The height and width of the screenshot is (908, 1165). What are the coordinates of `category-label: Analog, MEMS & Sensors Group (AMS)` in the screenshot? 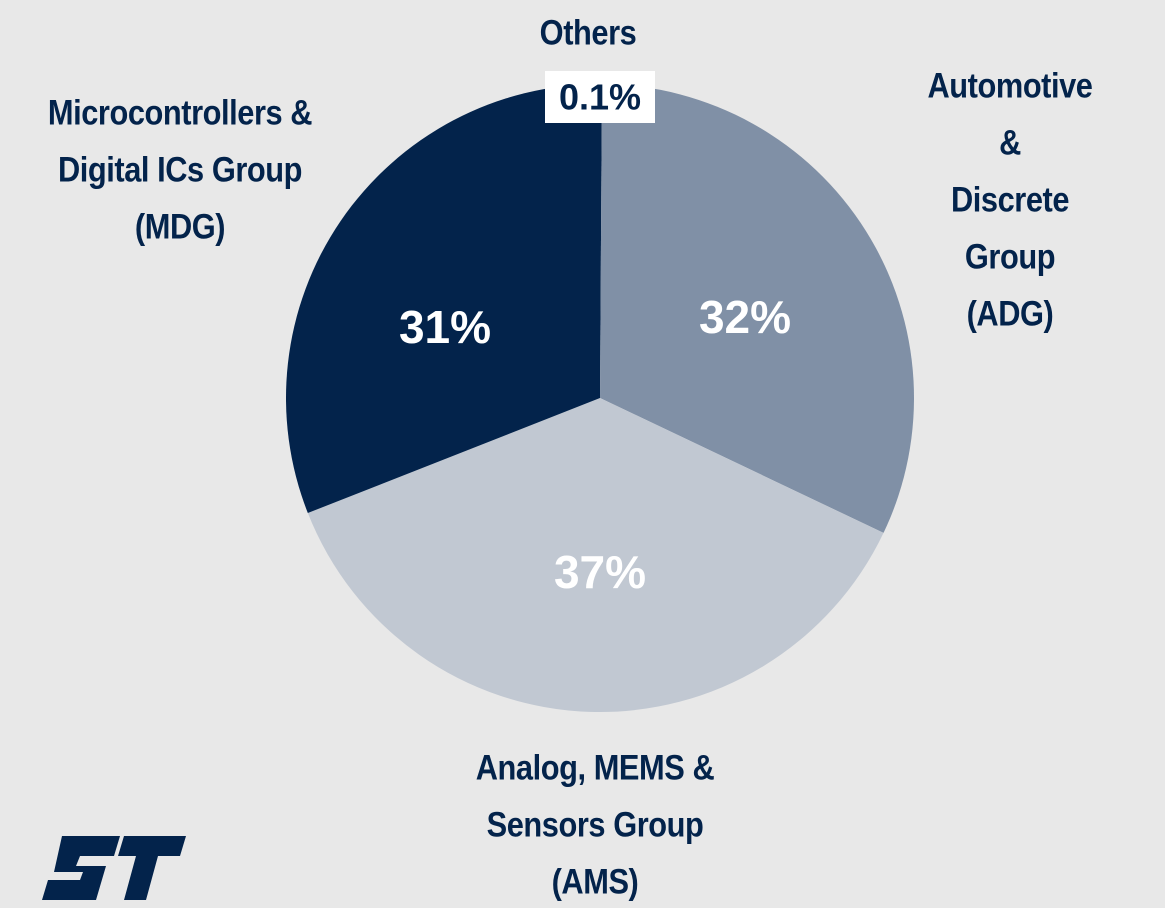 It's located at (595, 825).